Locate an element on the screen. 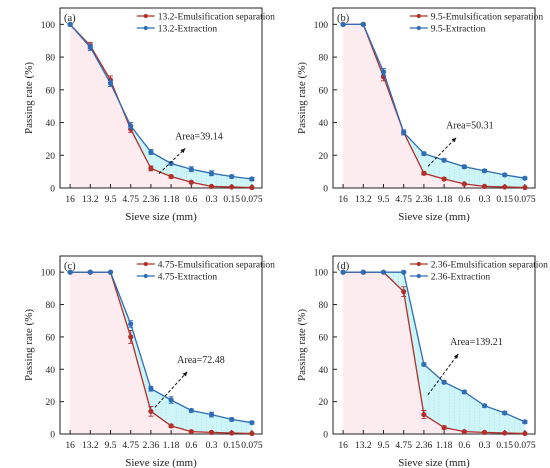 This screenshot has width=550, height=468. legend-label: 2.36-Emulsification separation is located at coordinates (489, 265).